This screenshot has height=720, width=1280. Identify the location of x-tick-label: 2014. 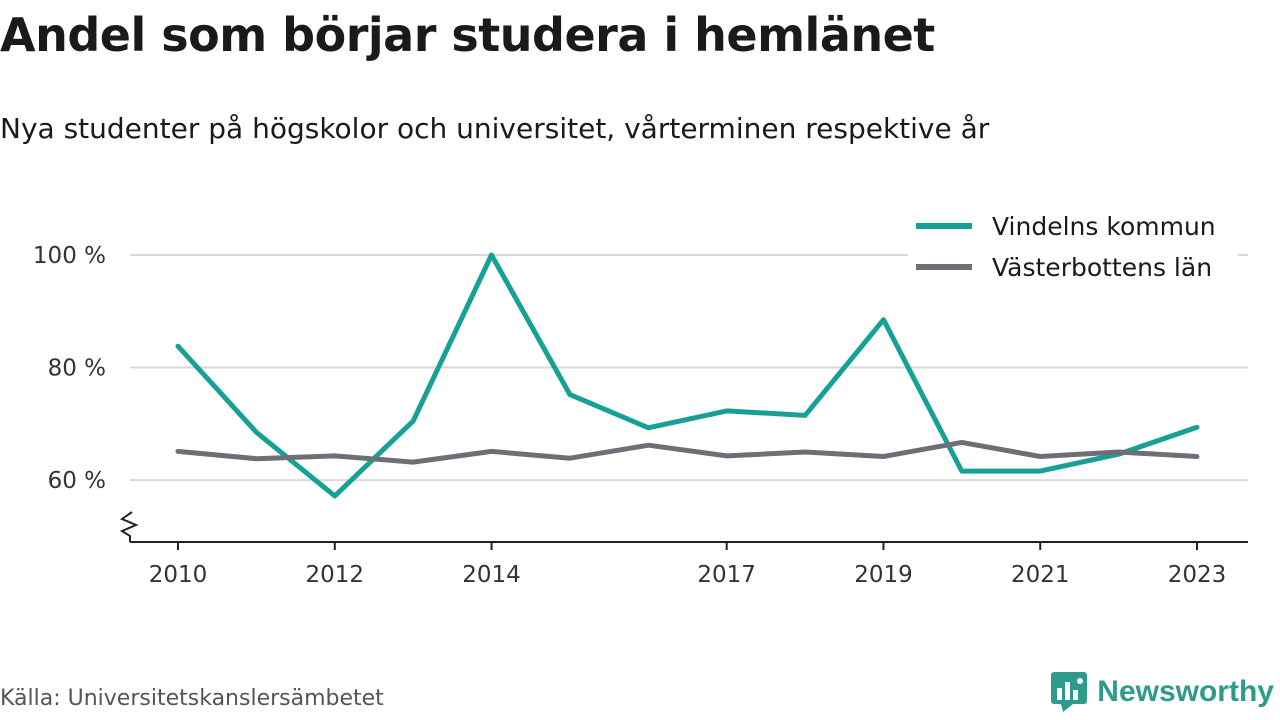
(491, 575).